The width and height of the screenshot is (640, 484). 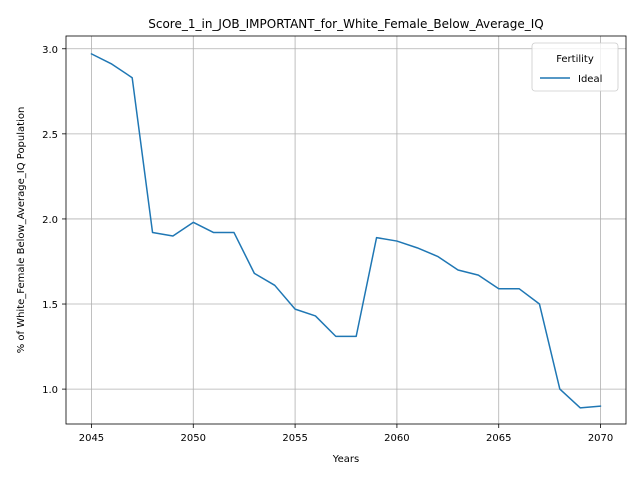 I want to click on x-tick-label: 2050, so click(x=193, y=438).